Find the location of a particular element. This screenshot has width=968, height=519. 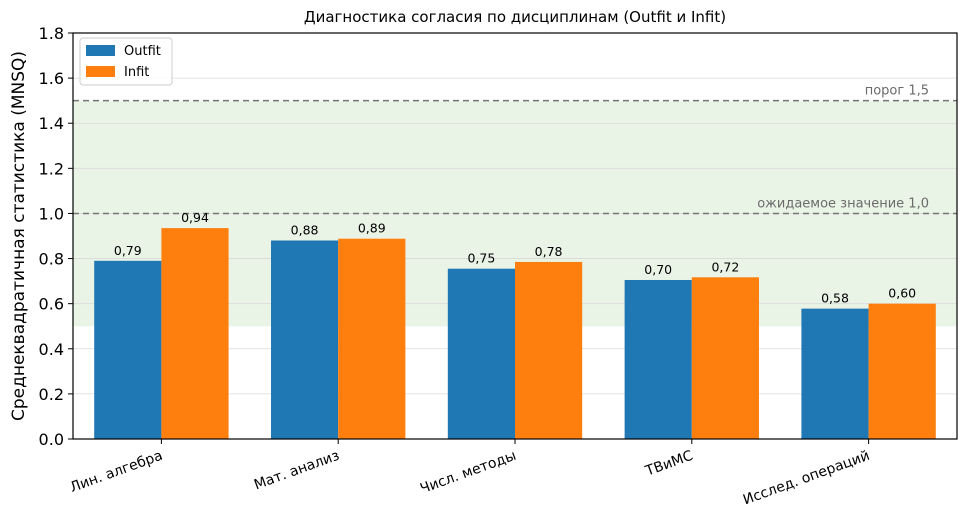

y-axis-label: Среднеквадратичная статистика (MNSQ) is located at coordinates (19, 236).